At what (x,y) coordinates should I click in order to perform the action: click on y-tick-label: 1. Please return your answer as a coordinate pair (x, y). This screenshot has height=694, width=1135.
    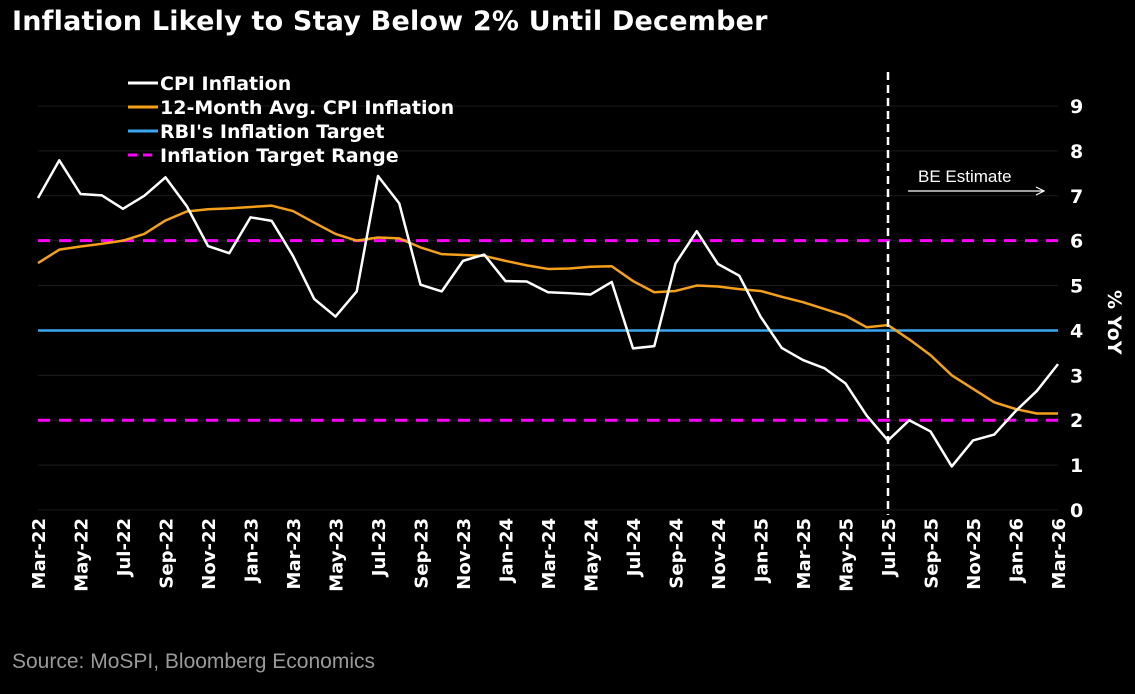
    Looking at the image, I should click on (1076, 466).